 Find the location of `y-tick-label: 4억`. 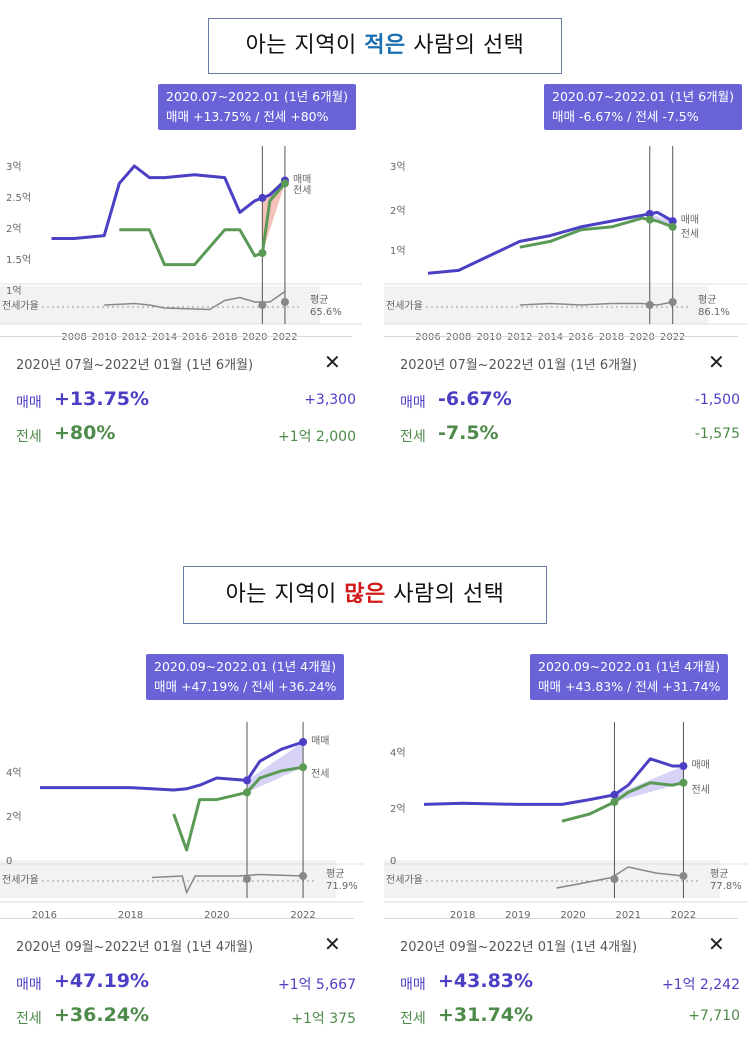

y-tick-label: 4억 is located at coordinates (14, 773).